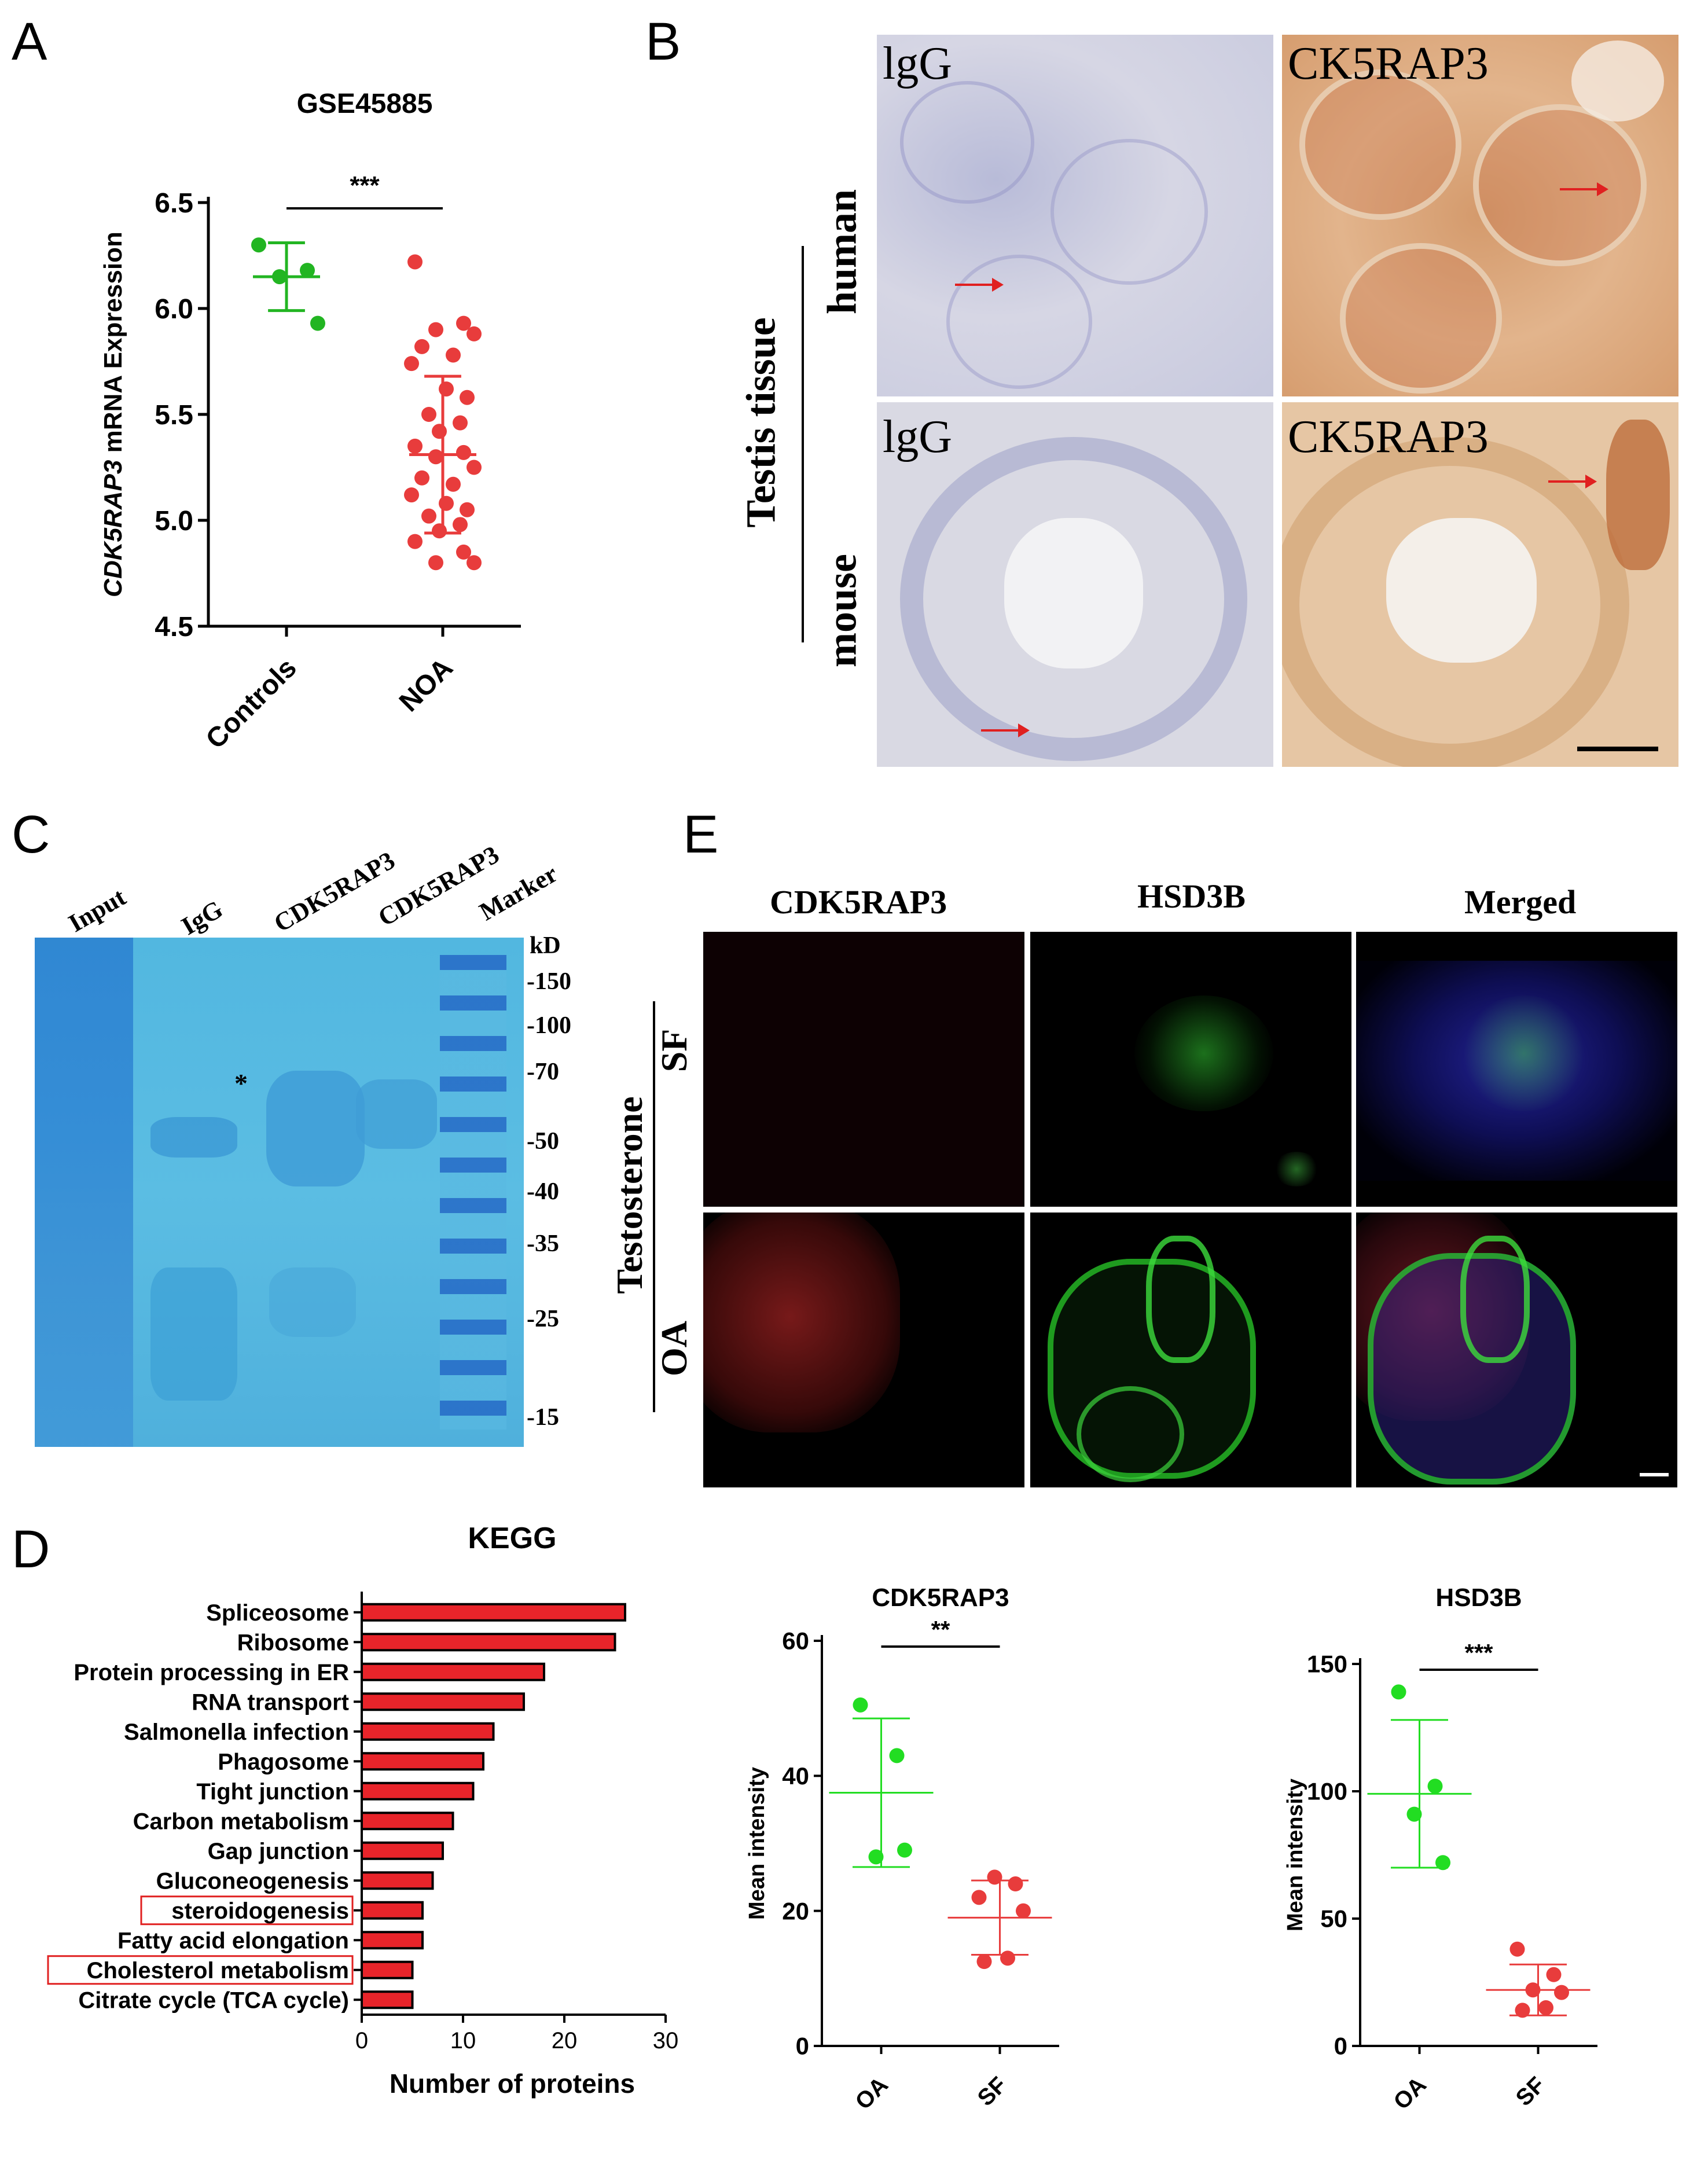 The height and width of the screenshot is (2164, 1708). I want to click on fluor-sf-merged, so click(1516, 1069).